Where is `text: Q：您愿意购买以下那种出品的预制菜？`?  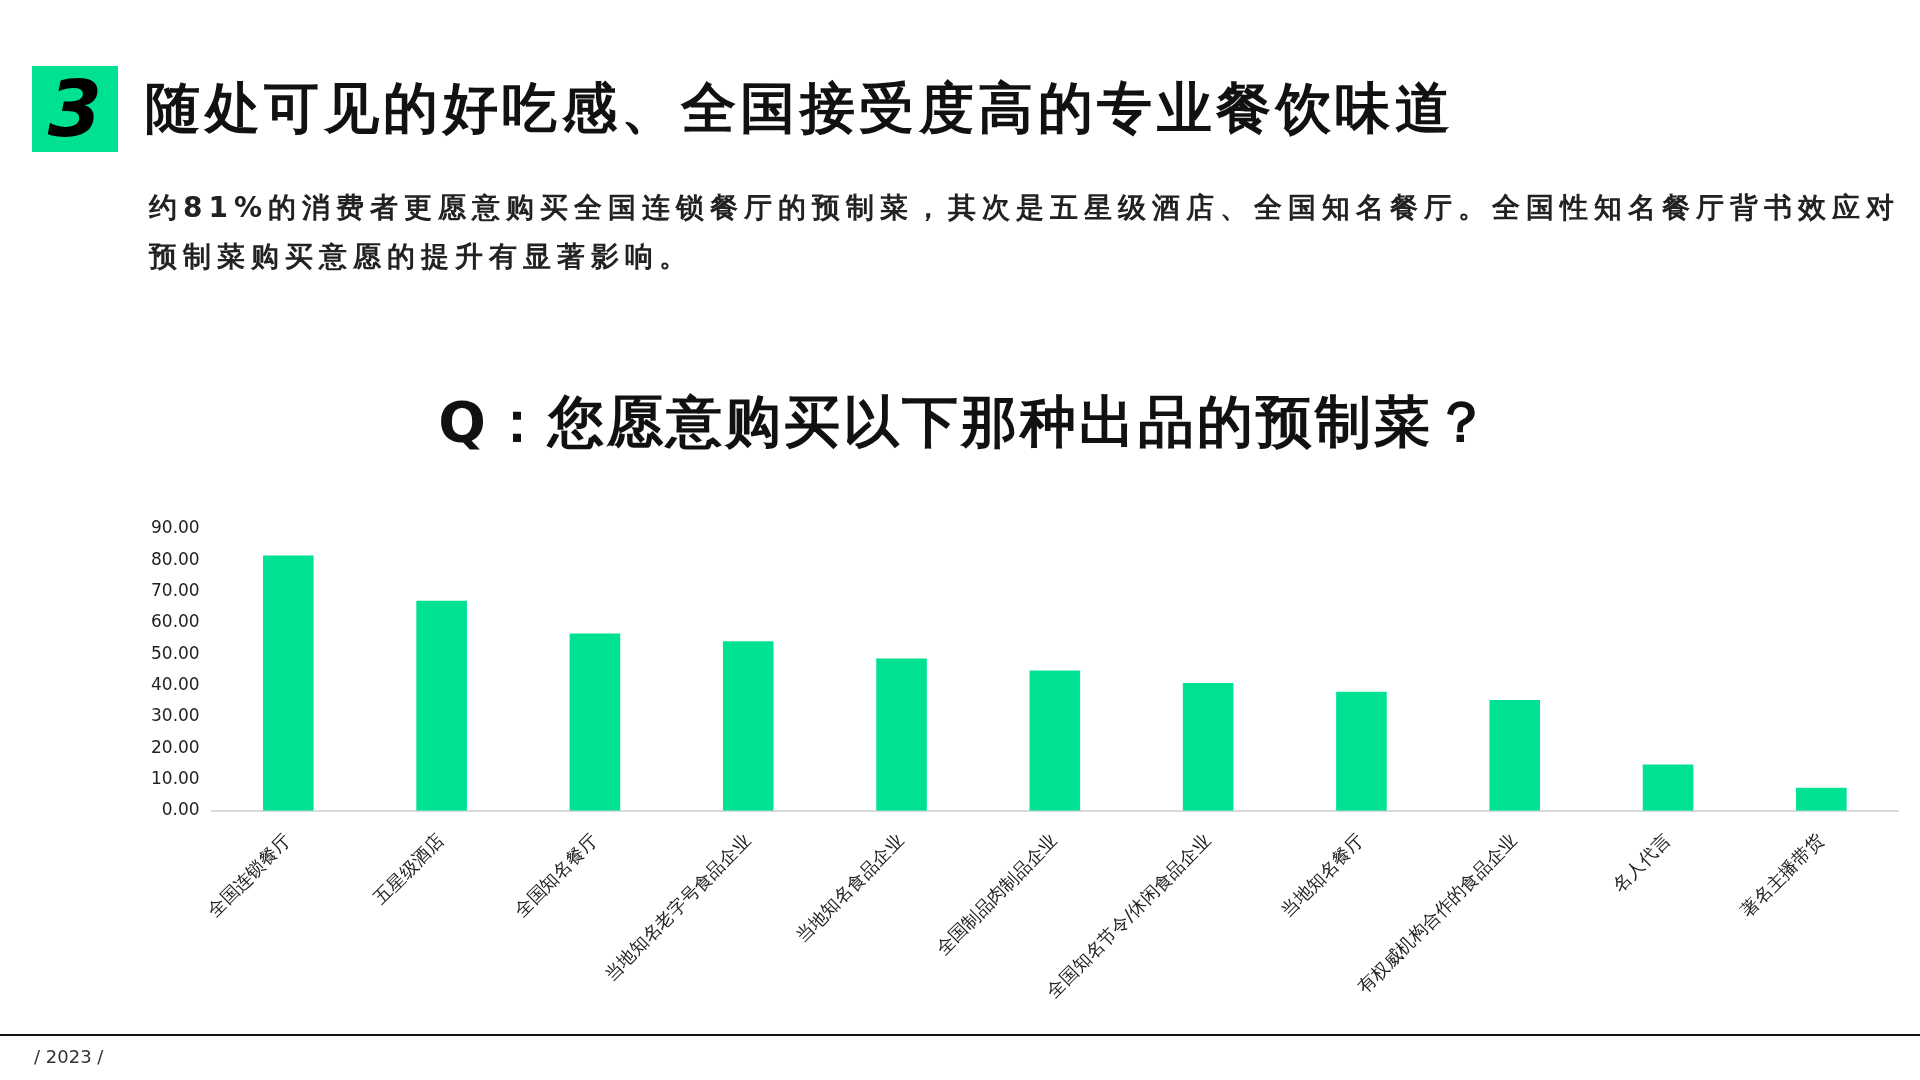
text: Q：您愿意购买以下那种出品的预制菜？ is located at coordinates (965, 422).